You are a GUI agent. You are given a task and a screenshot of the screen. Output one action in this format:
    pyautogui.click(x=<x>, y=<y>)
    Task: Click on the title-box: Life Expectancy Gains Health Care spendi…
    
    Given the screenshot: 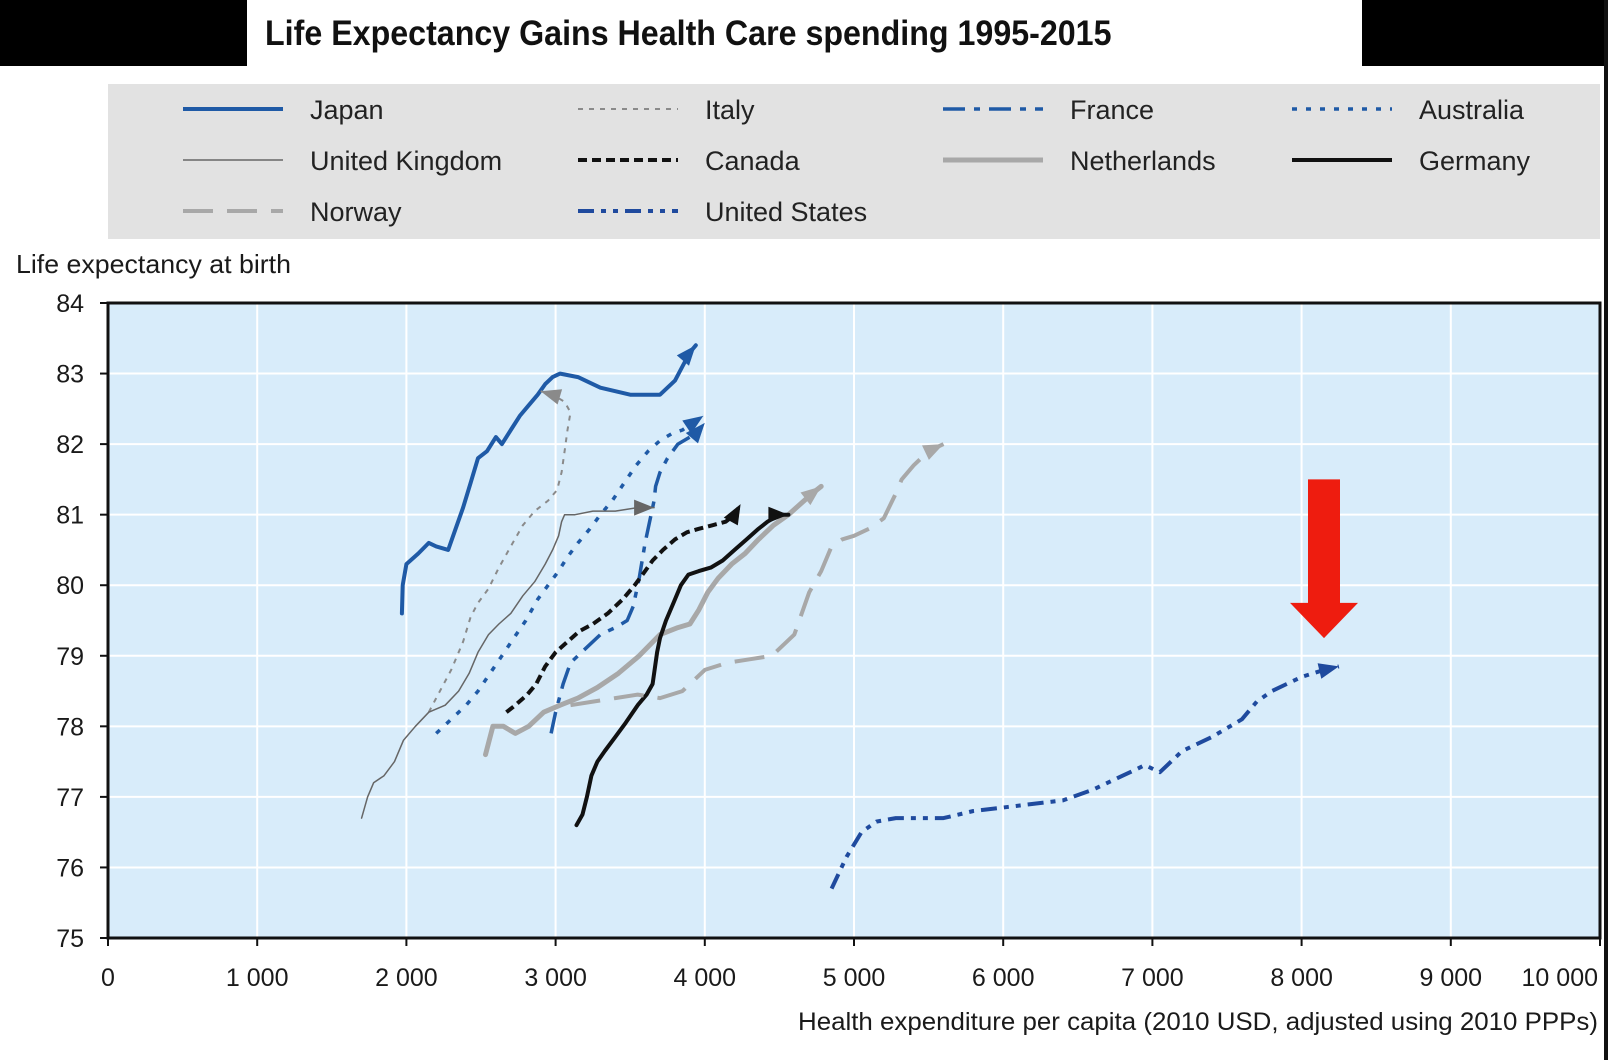 What is the action you would take?
    pyautogui.click(x=804, y=33)
    